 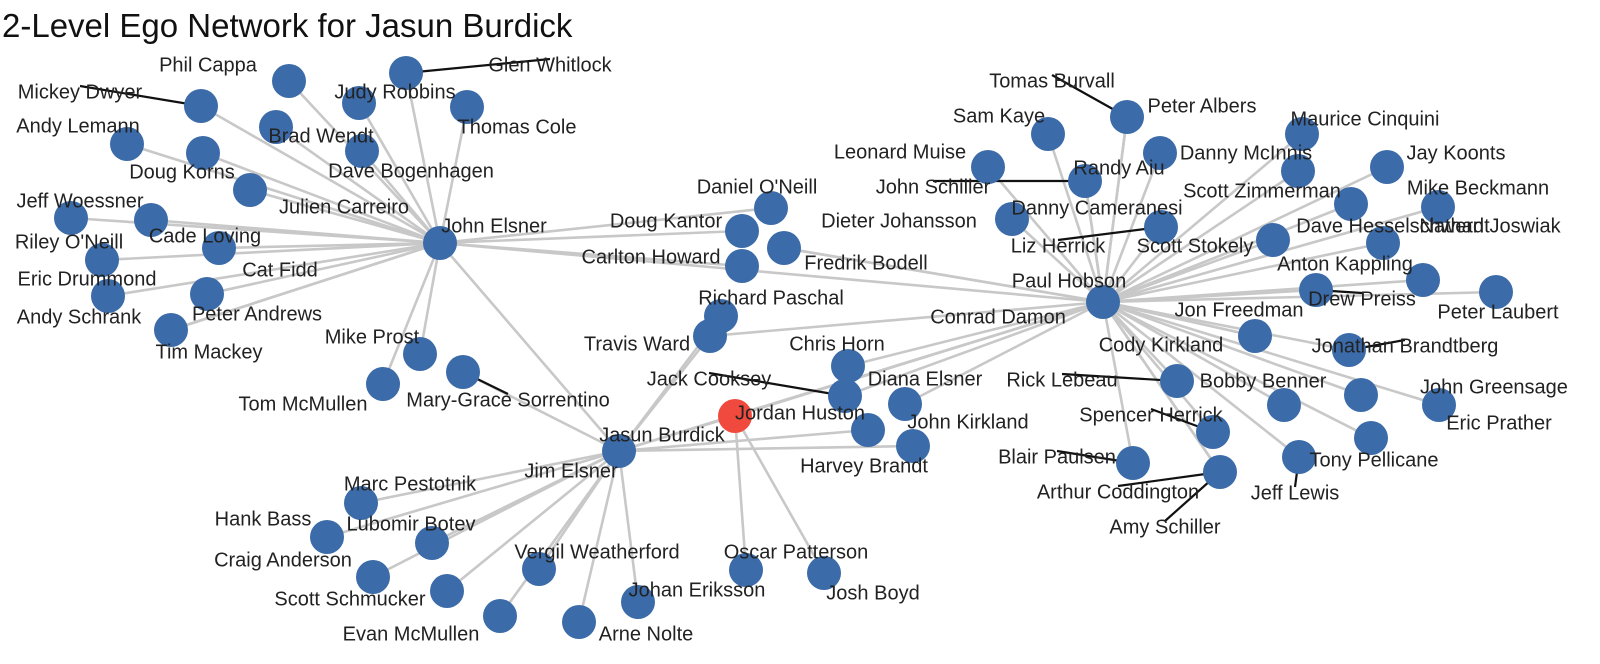 I want to click on node-cade-loving, so click(x=151, y=220).